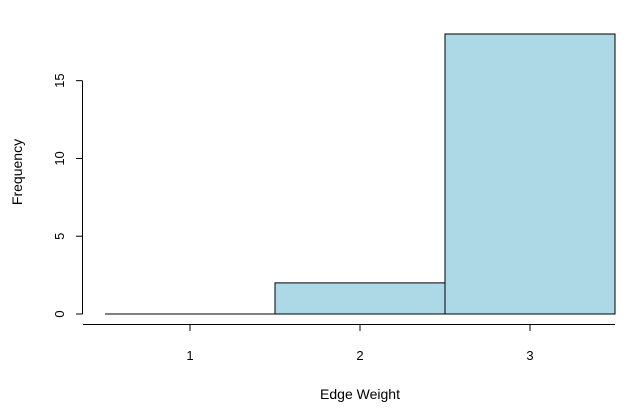 This screenshot has height=412, width=643. Describe the element at coordinates (189, 355) in the screenshot. I see `x-tick-label-1: 1` at that location.